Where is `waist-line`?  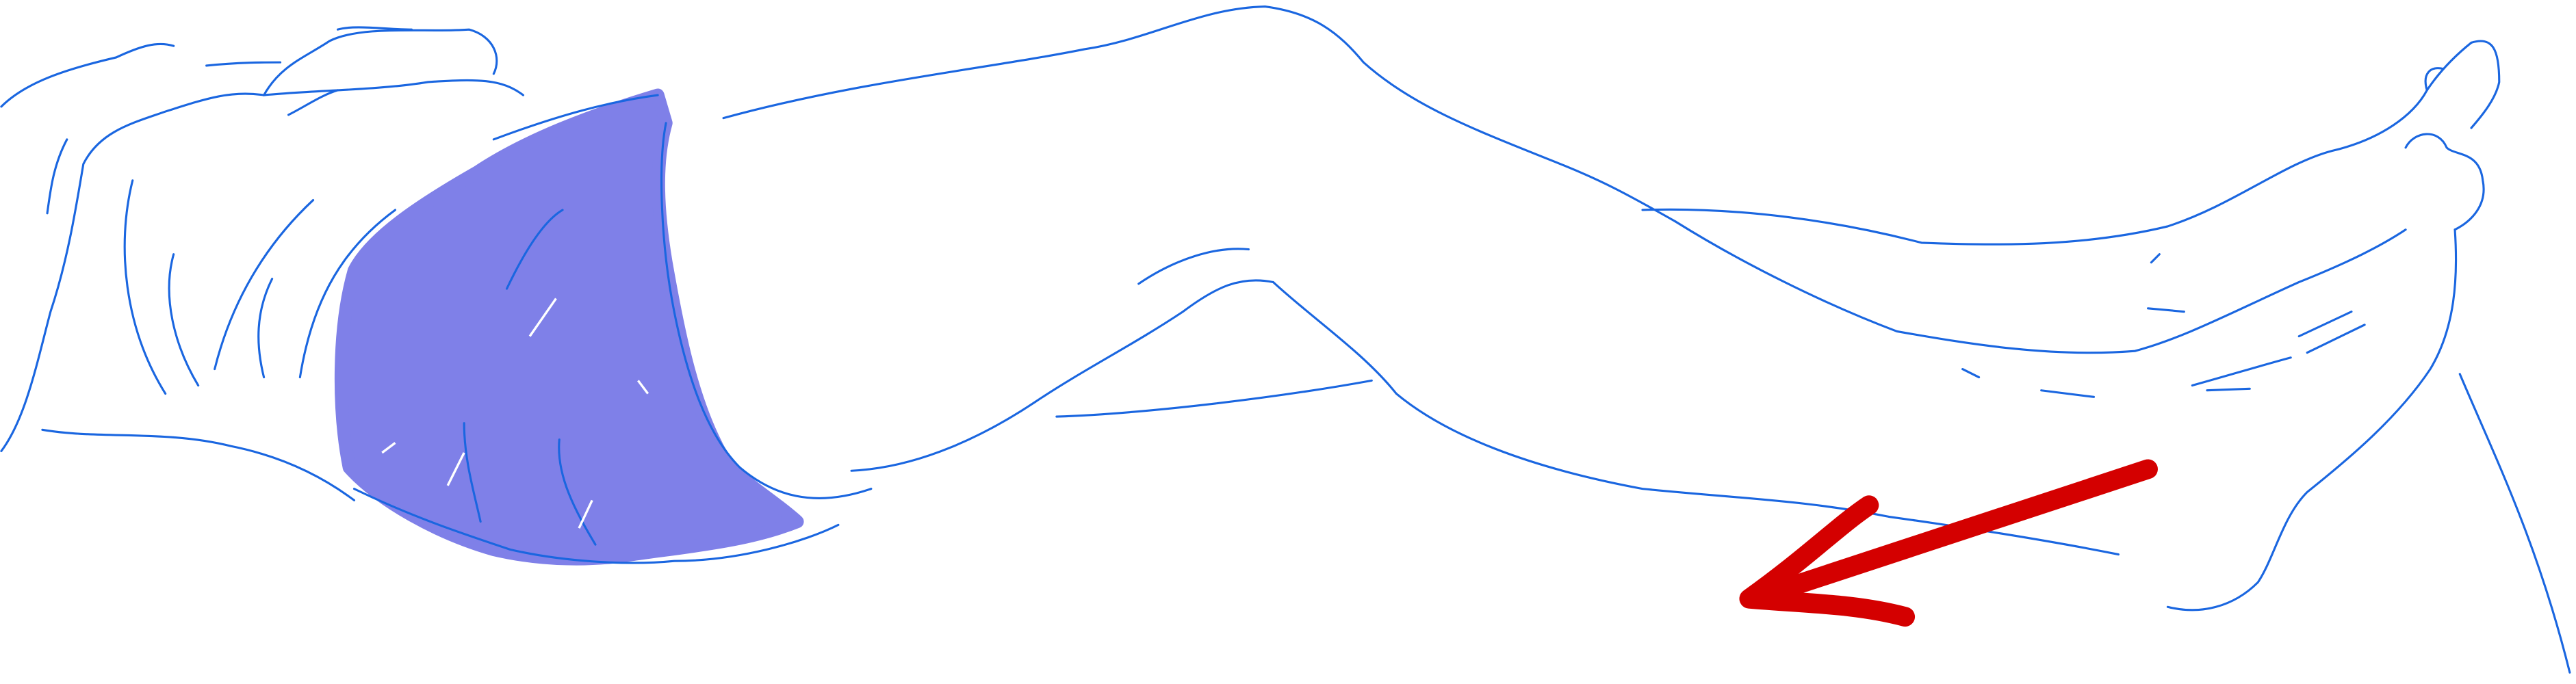
waist-line is located at coordinates (198, 465).